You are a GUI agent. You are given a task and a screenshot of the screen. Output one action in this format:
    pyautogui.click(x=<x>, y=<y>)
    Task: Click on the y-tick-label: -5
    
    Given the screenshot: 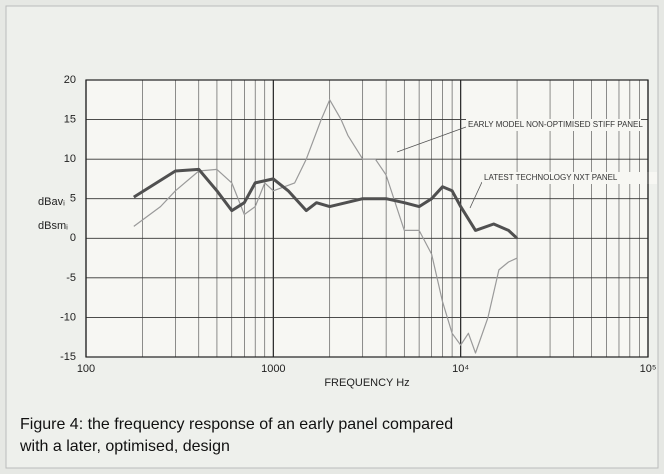 What is the action you would take?
    pyautogui.click(x=71, y=278)
    